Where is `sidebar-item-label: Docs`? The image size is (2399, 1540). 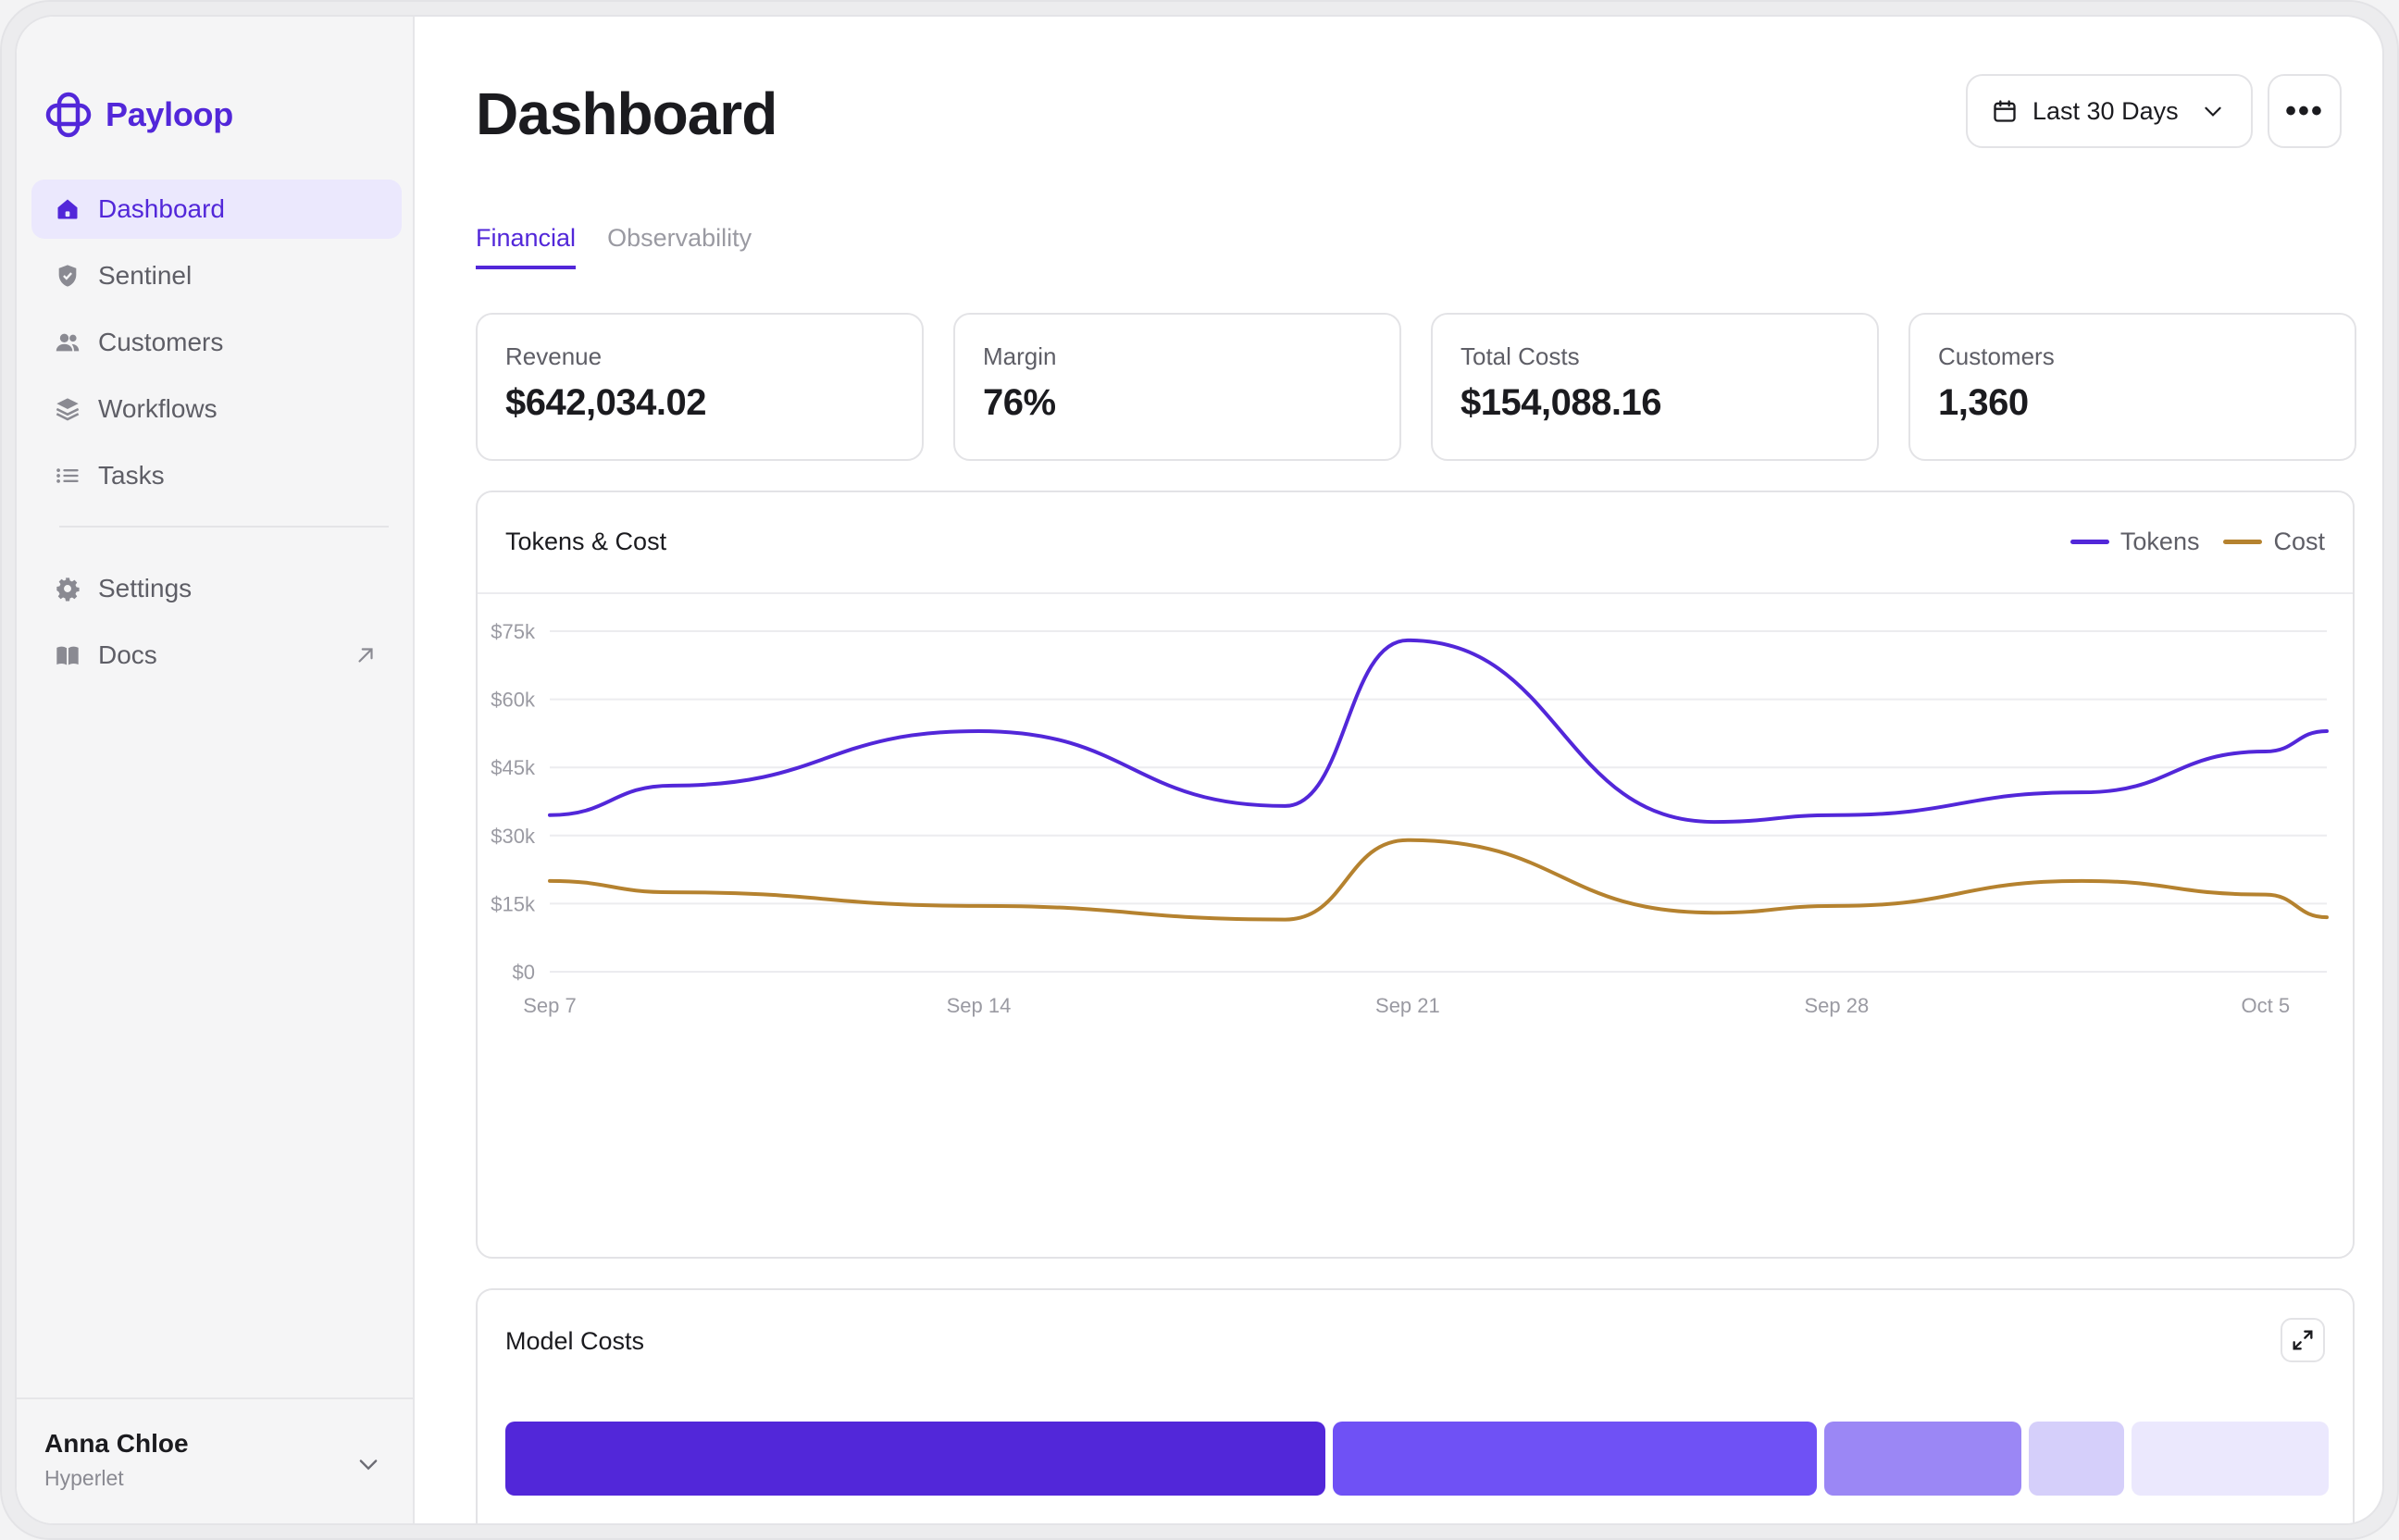 sidebar-item-label: Docs is located at coordinates (128, 654).